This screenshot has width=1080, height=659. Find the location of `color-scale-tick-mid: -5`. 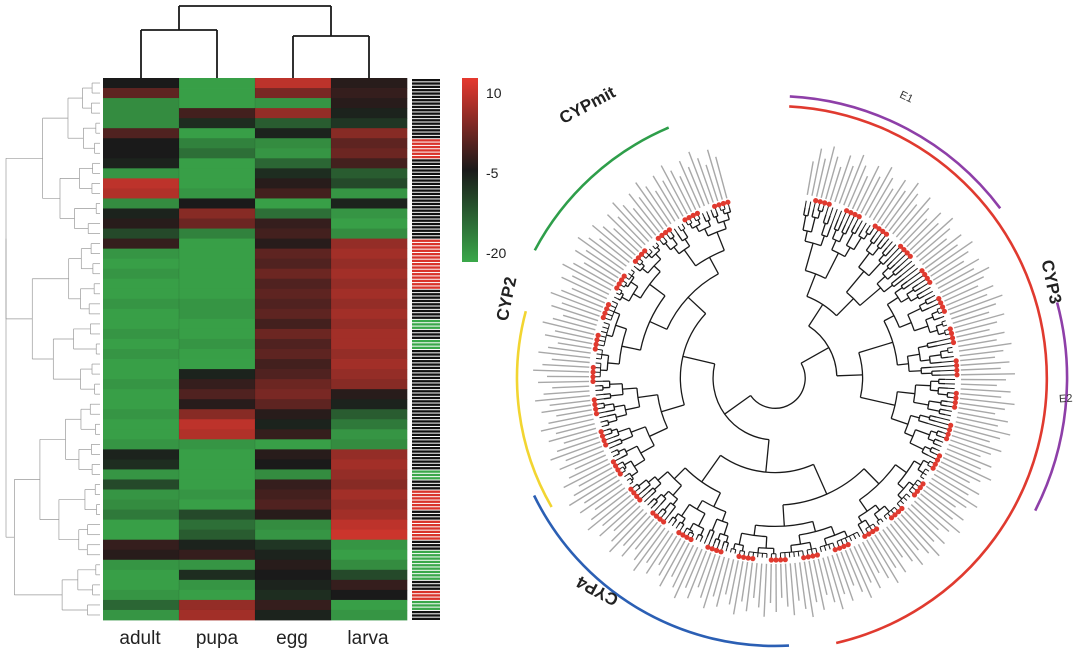

color-scale-tick-mid: -5 is located at coordinates (492, 173).